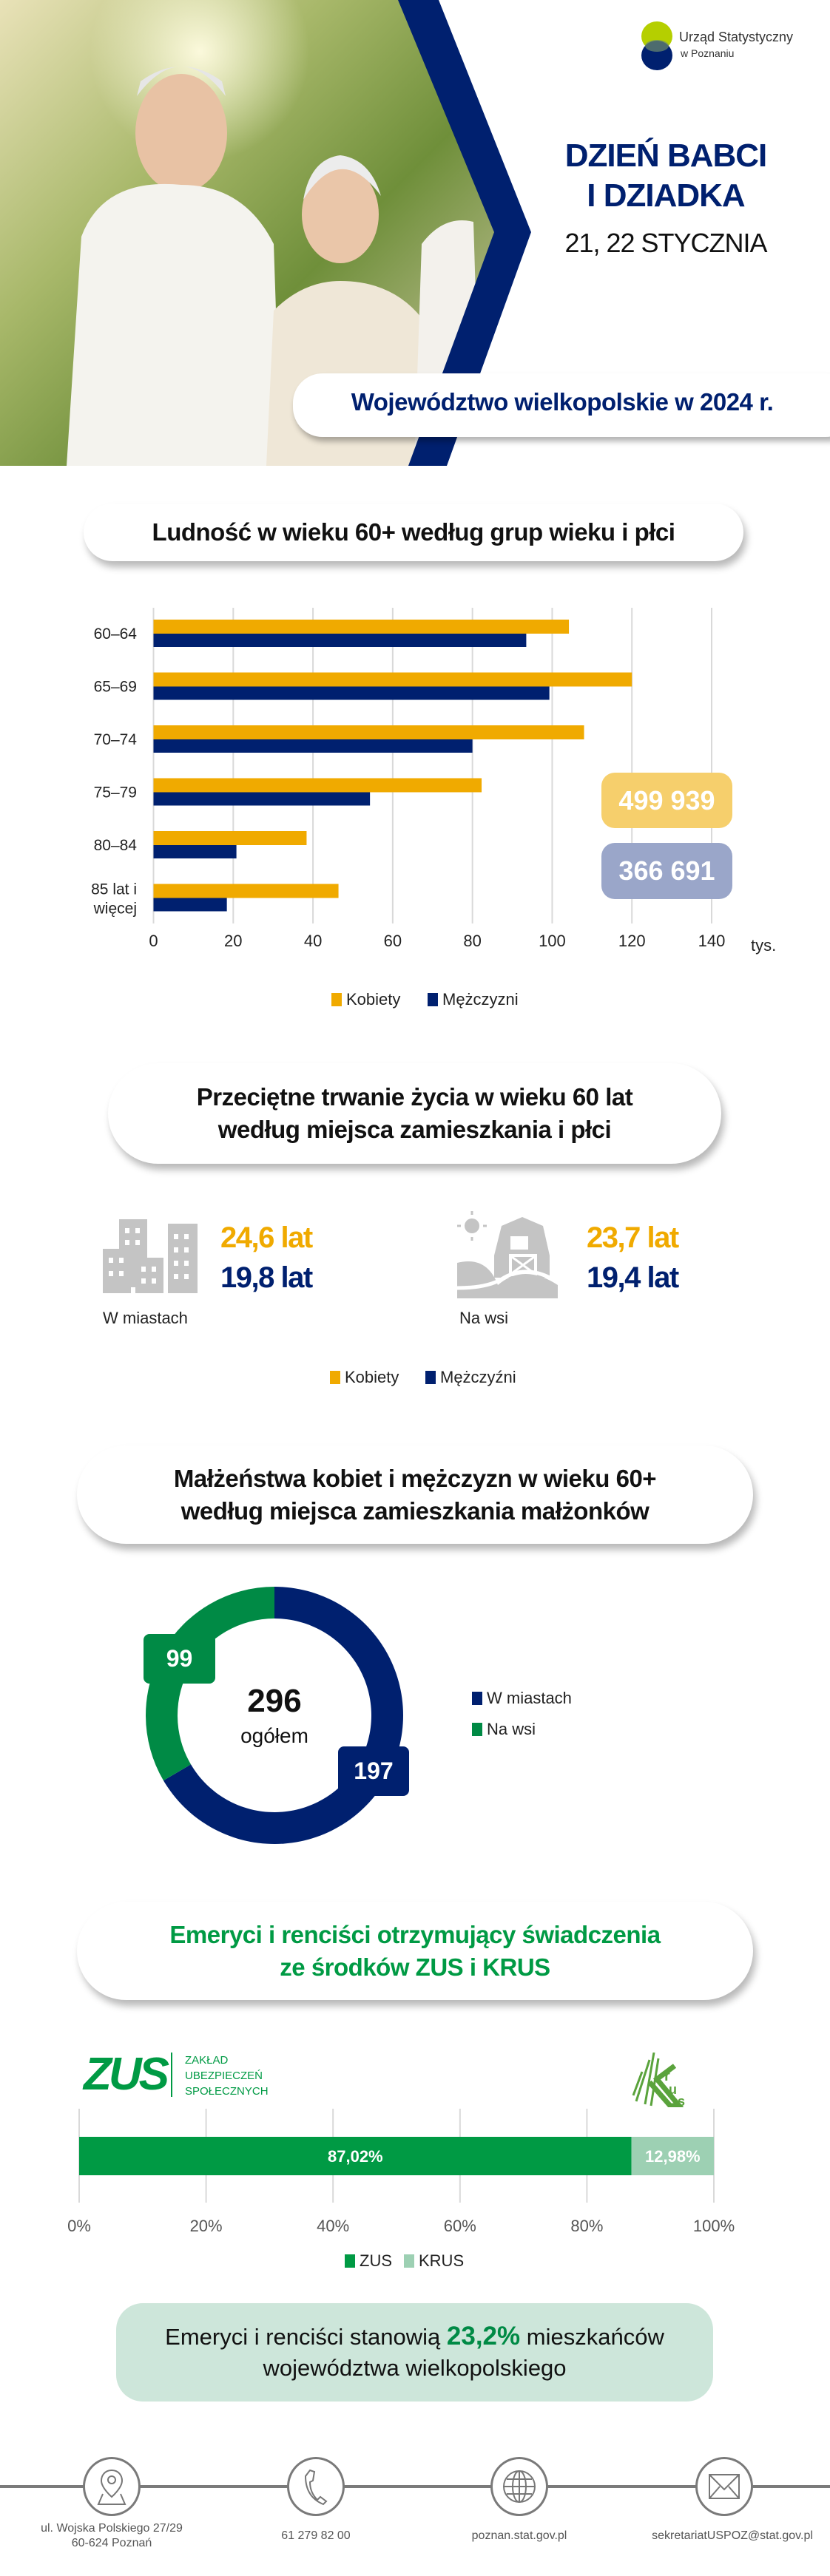  What do you see at coordinates (393, 941) in the screenshot?
I see `x-tick-label: 60` at bounding box center [393, 941].